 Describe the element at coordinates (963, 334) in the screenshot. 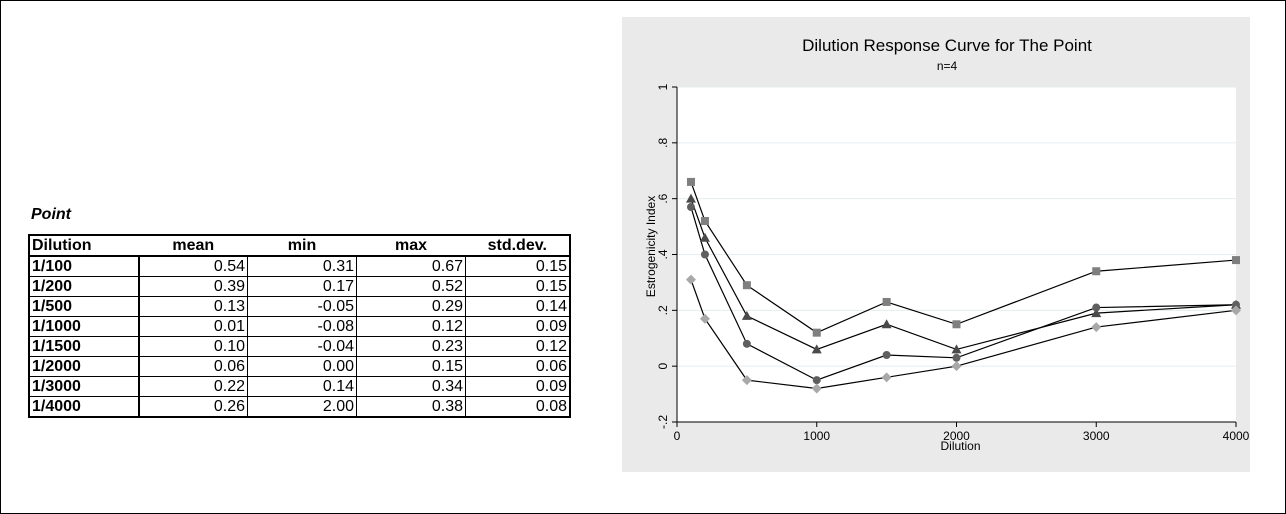

I see `series-line-diamond` at that location.